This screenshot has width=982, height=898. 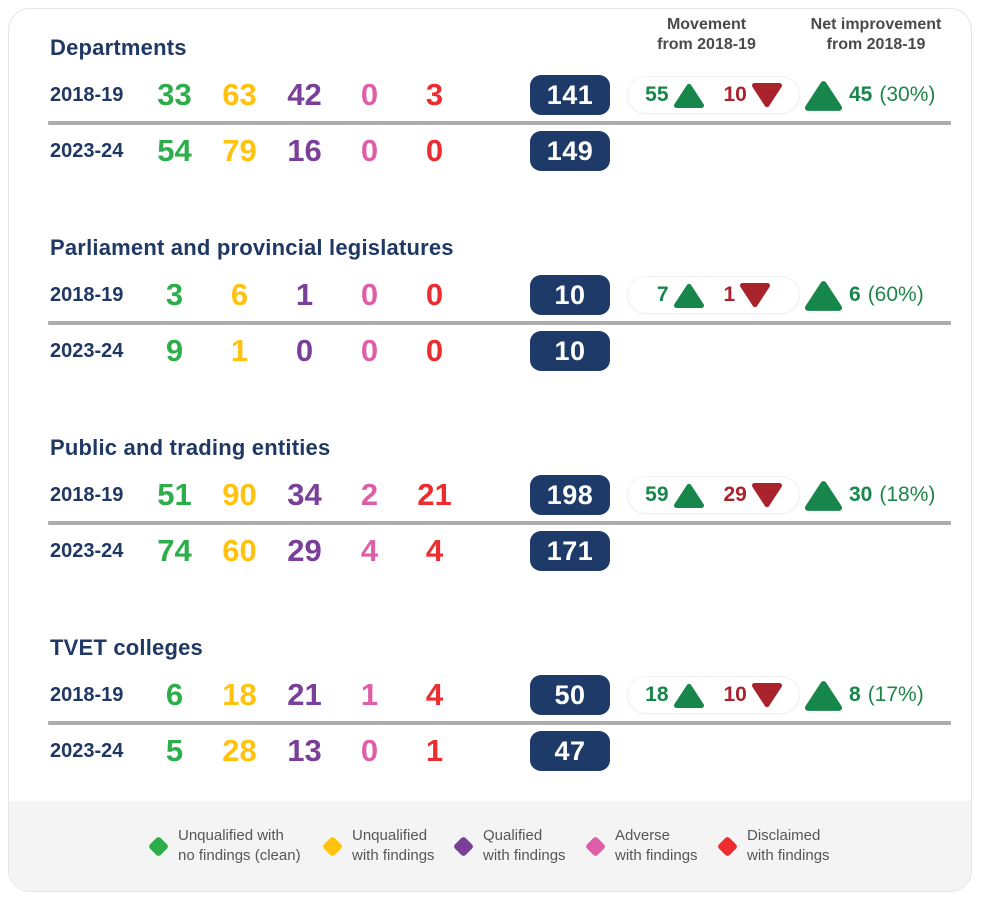 What do you see at coordinates (570, 751) in the screenshot?
I see `total-badge: 47` at bounding box center [570, 751].